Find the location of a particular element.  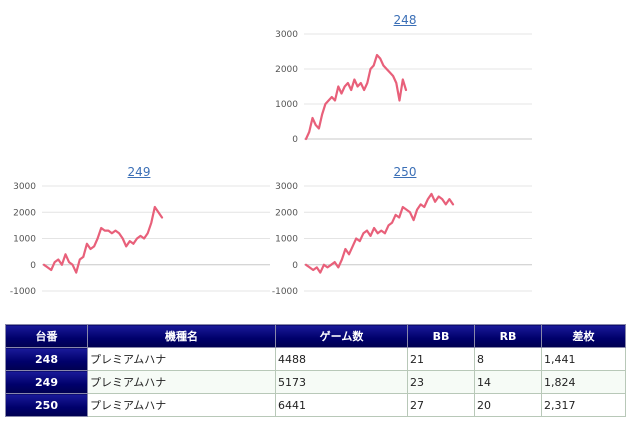

diff-cell: 2,317 is located at coordinates (583, 405).